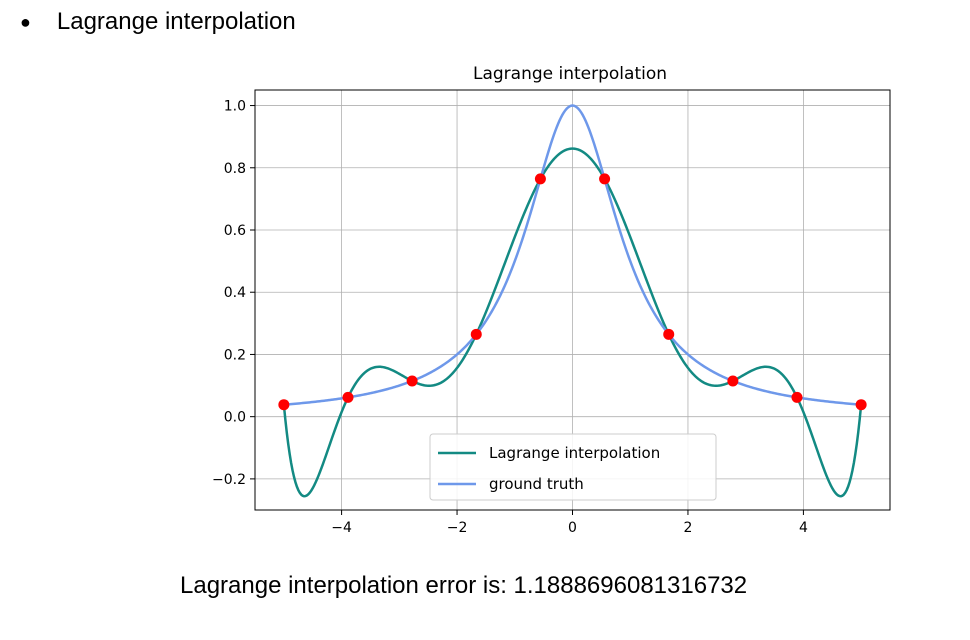 The height and width of the screenshot is (640, 970). What do you see at coordinates (235, 418) in the screenshot?
I see `y-tick-label: 0.0` at bounding box center [235, 418].